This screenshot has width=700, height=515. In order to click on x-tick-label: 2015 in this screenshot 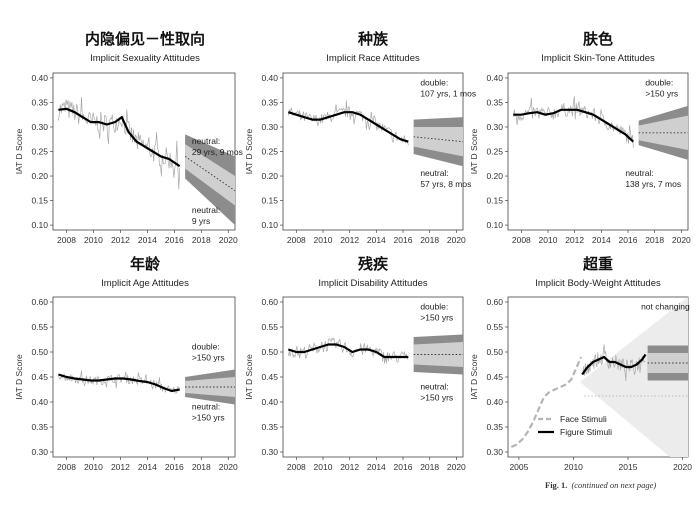, I will do `click(628, 467)`.